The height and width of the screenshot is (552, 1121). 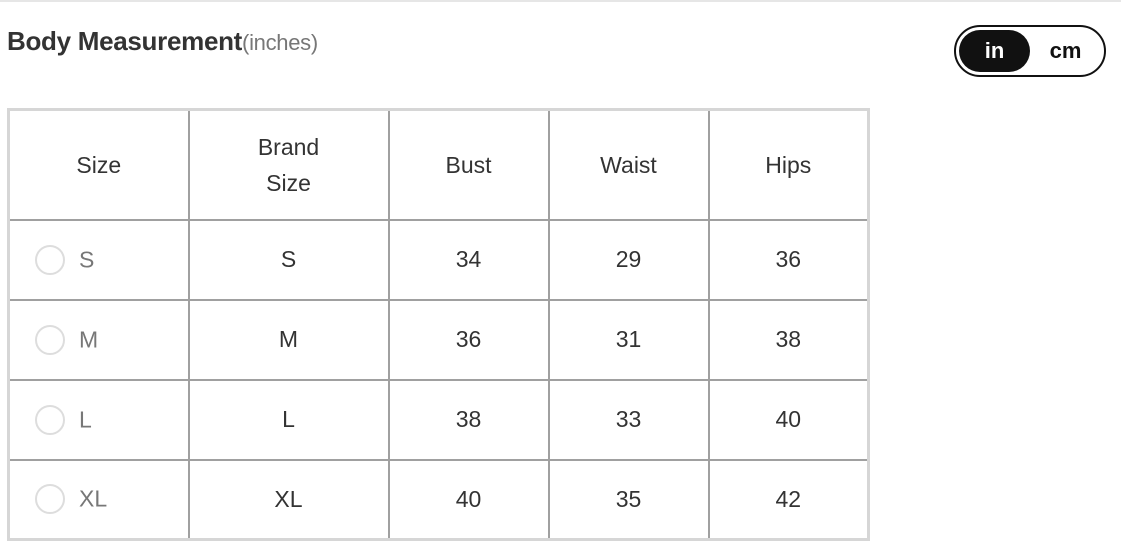 I want to click on bust-cell: 38, so click(x=468, y=419).